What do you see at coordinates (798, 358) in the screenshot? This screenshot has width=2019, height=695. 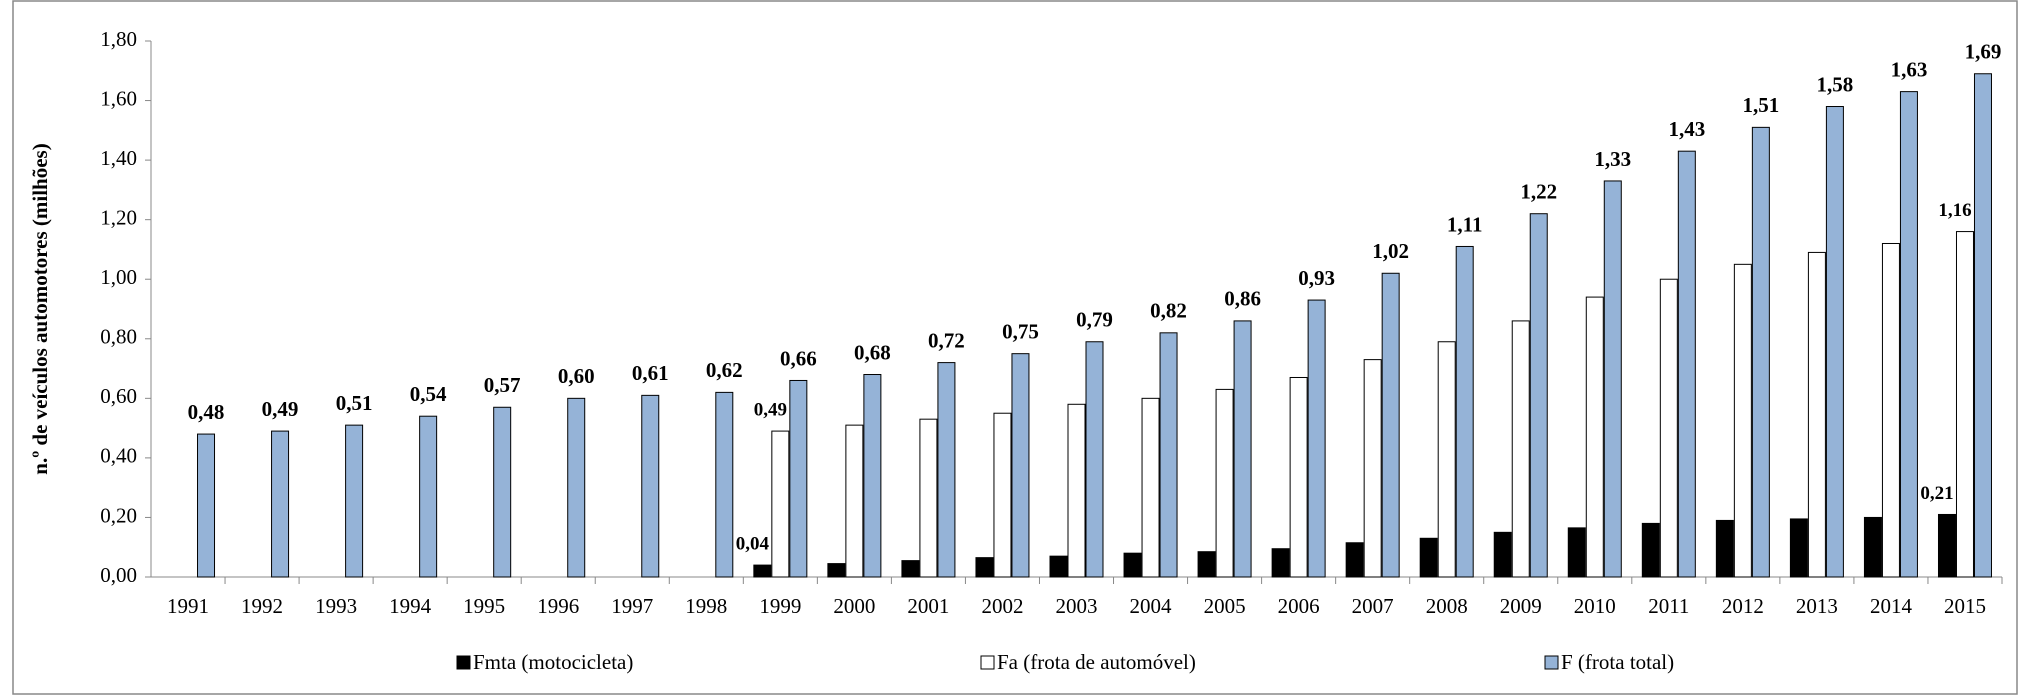 I see `data-label: 0,66` at bounding box center [798, 358].